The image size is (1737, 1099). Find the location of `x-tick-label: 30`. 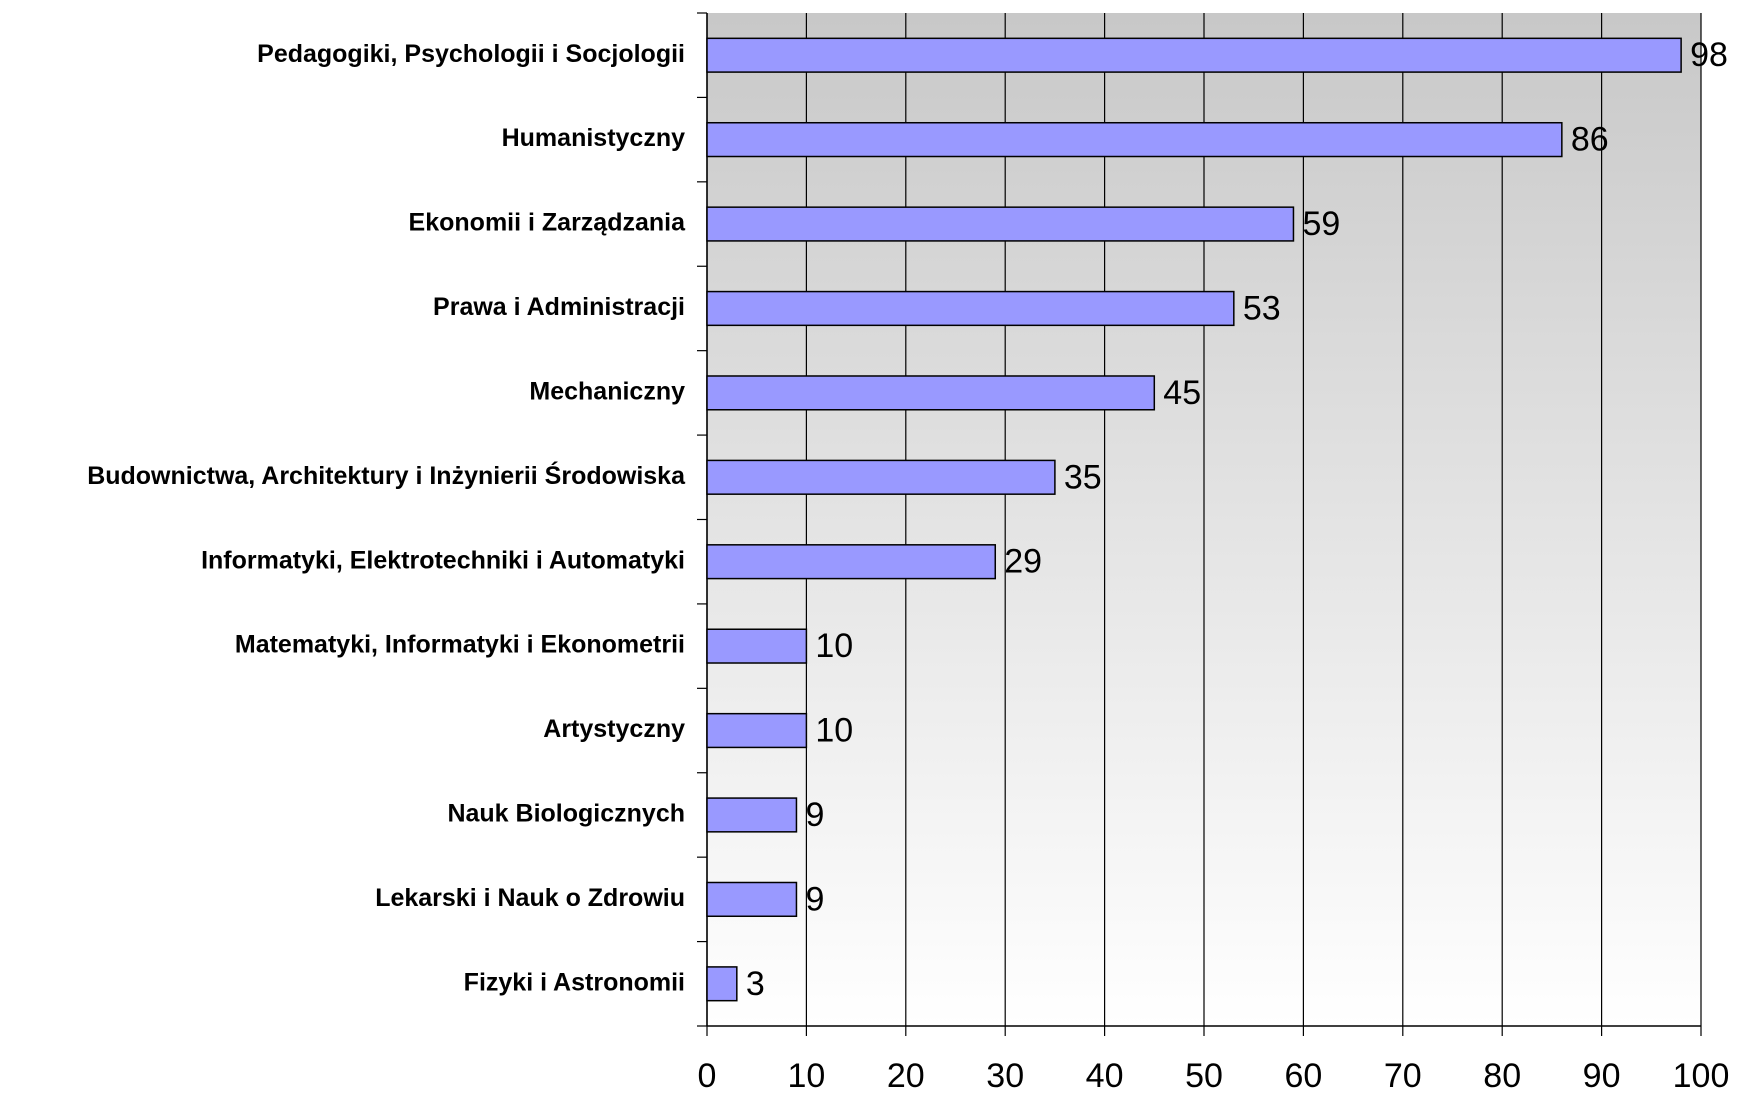

x-tick-label: 30 is located at coordinates (1005, 1075).